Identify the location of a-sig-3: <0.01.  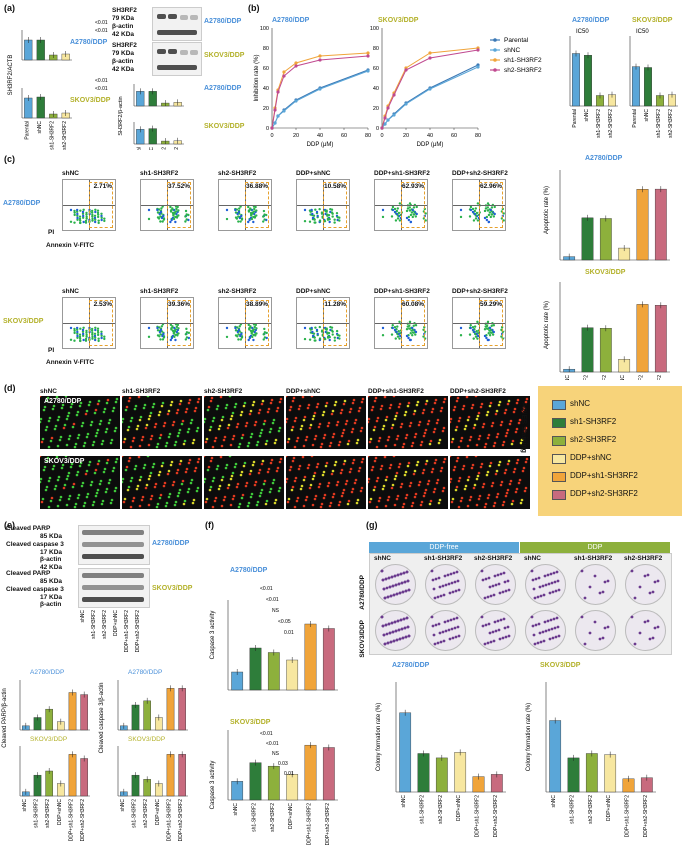
(101, 81).